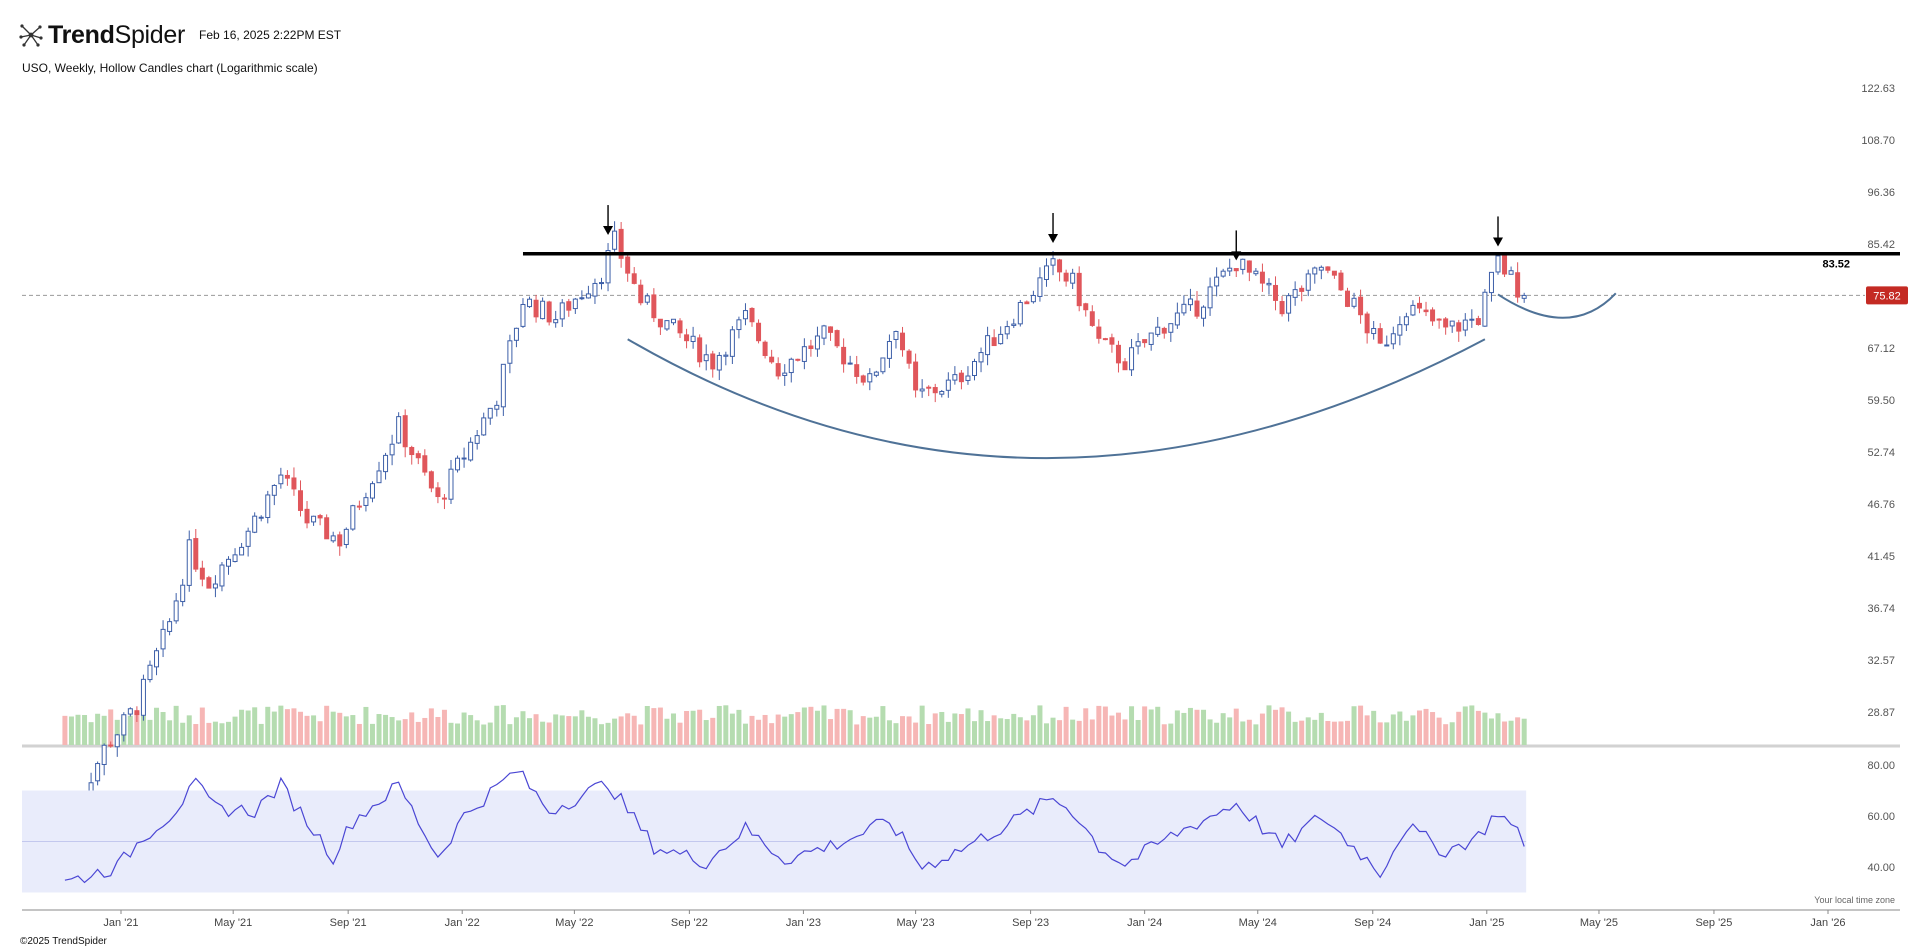 The height and width of the screenshot is (950, 1925). What do you see at coordinates (1881, 609) in the screenshot?
I see `y-tick-label: 36.74` at bounding box center [1881, 609].